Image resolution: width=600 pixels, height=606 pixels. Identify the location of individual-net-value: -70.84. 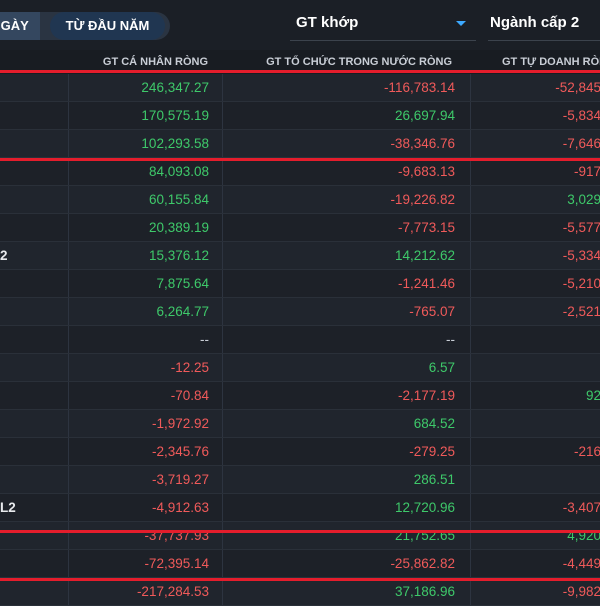
(138, 395).